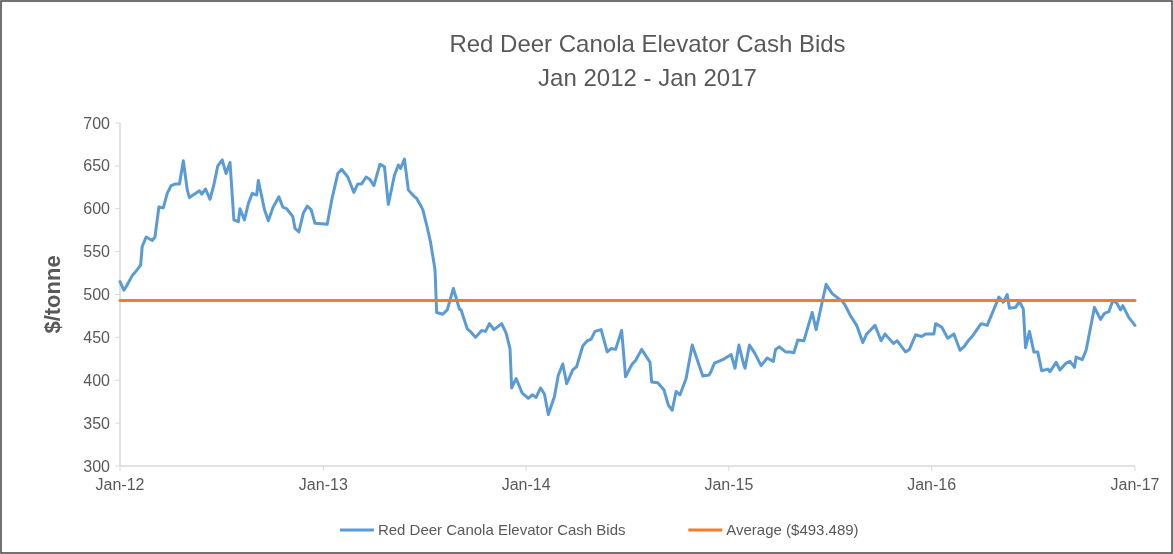  What do you see at coordinates (647, 43) in the screenshot?
I see `chart-title: Red Deer Canola Elevator Cash Bids` at bounding box center [647, 43].